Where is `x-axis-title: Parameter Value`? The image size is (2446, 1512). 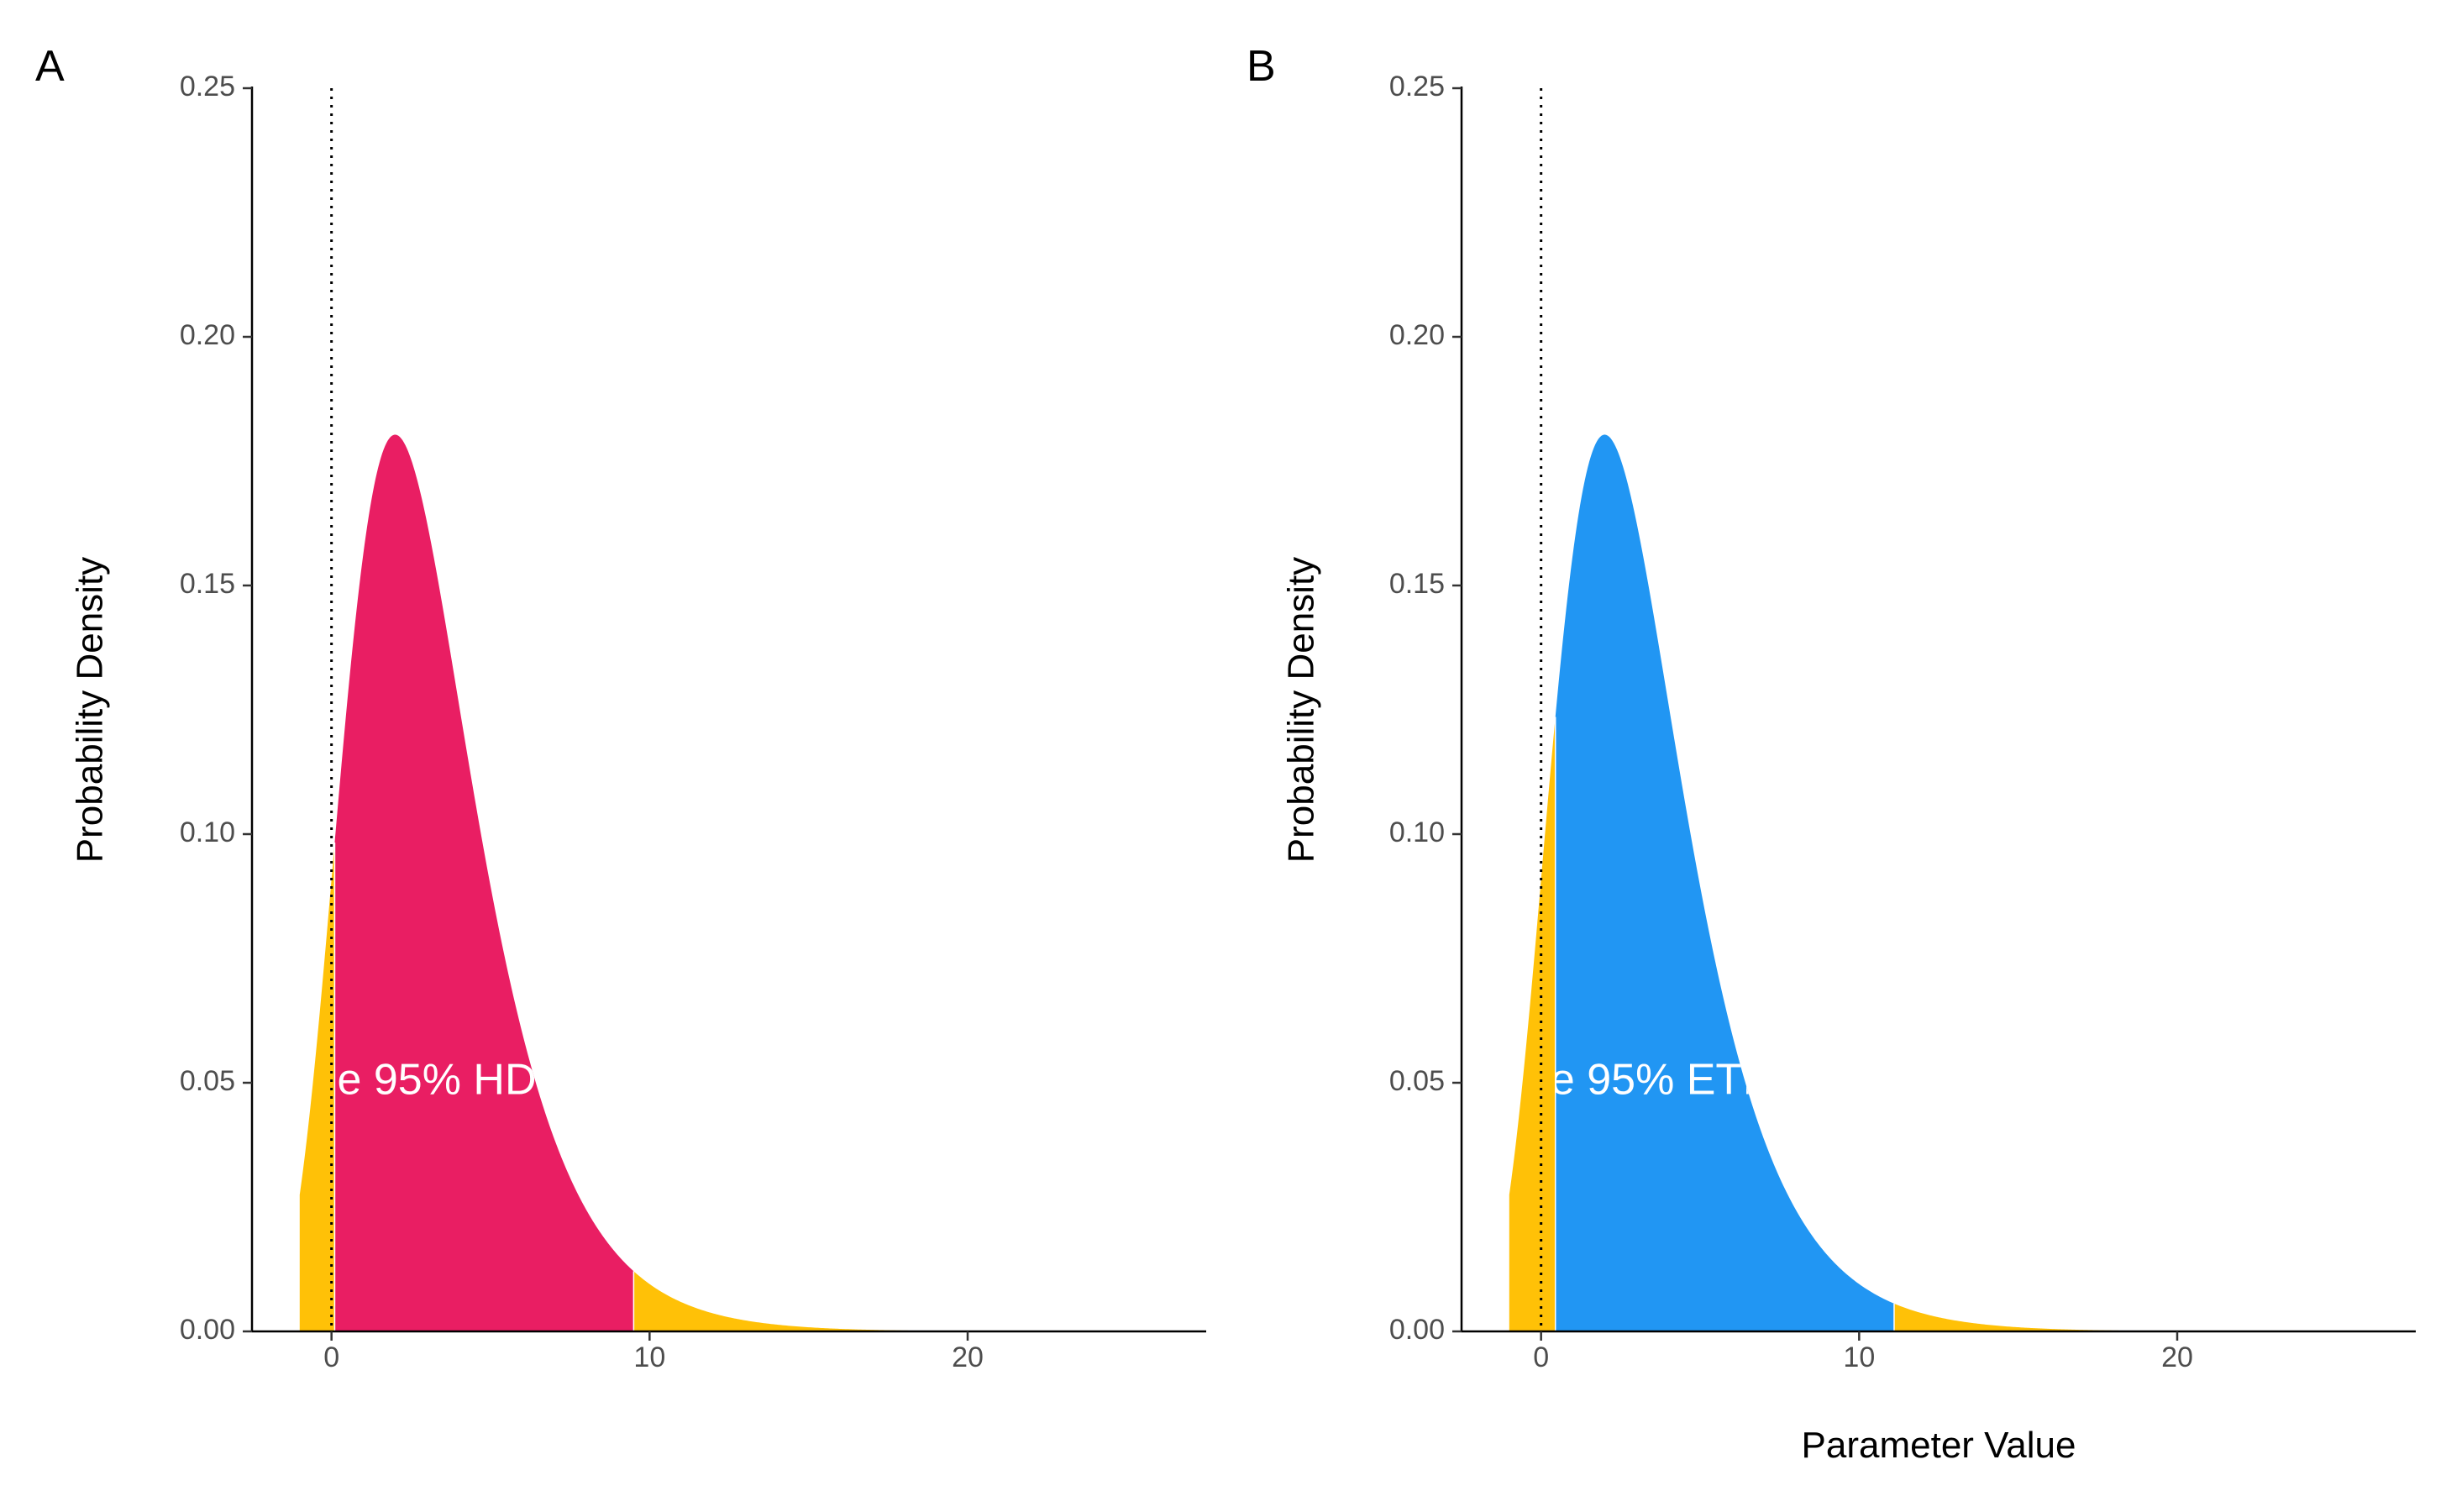
x-axis-title: Parameter Value is located at coordinates (1939, 1445).